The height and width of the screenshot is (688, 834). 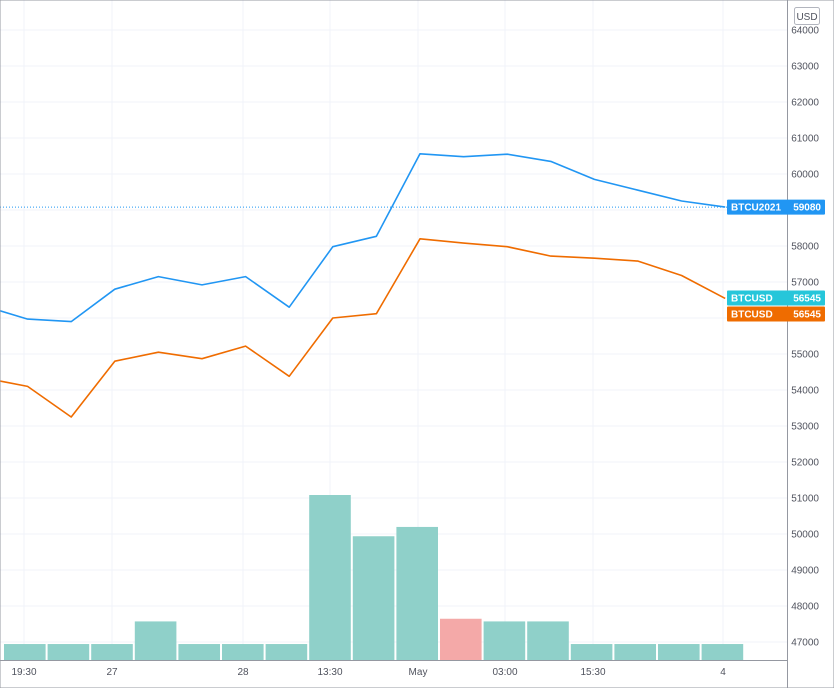 What do you see at coordinates (112, 672) in the screenshot?
I see `x-tick-label: 27` at bounding box center [112, 672].